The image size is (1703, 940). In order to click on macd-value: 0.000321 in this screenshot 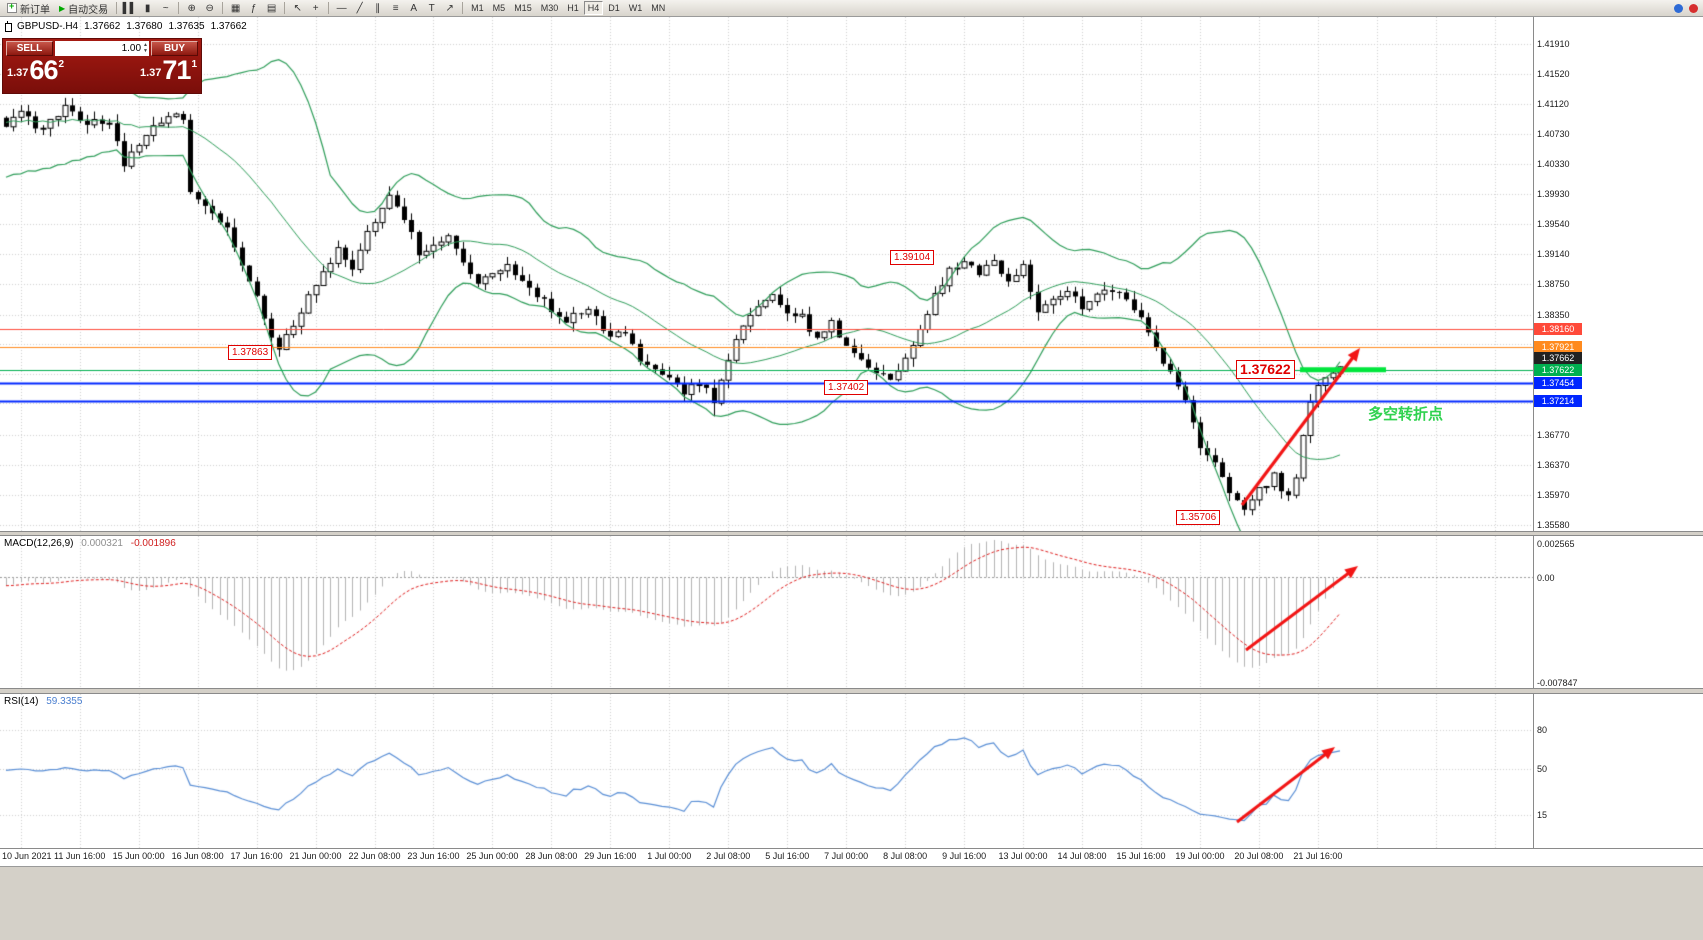, I will do `click(102, 543)`.